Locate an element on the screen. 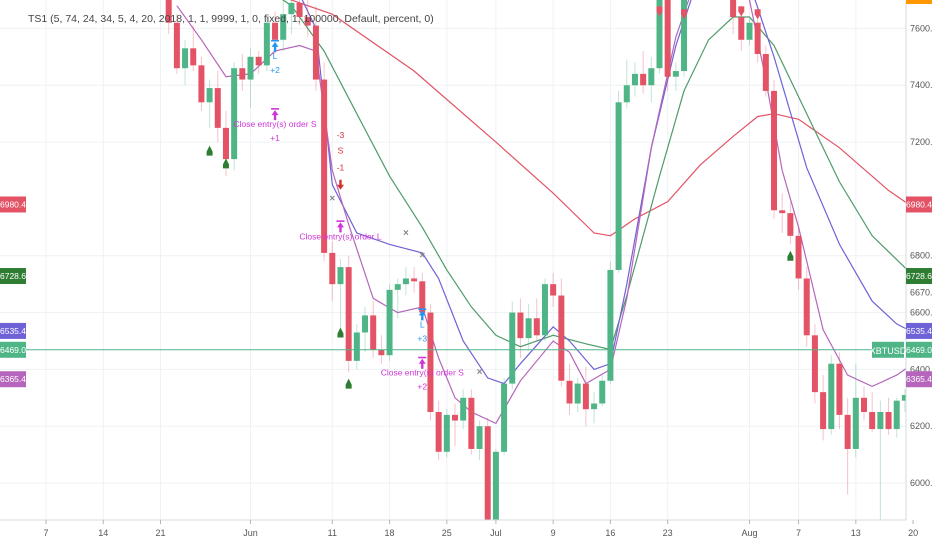 The image size is (932, 550). price-badge-label: 6365.4 is located at coordinates (919, 379).